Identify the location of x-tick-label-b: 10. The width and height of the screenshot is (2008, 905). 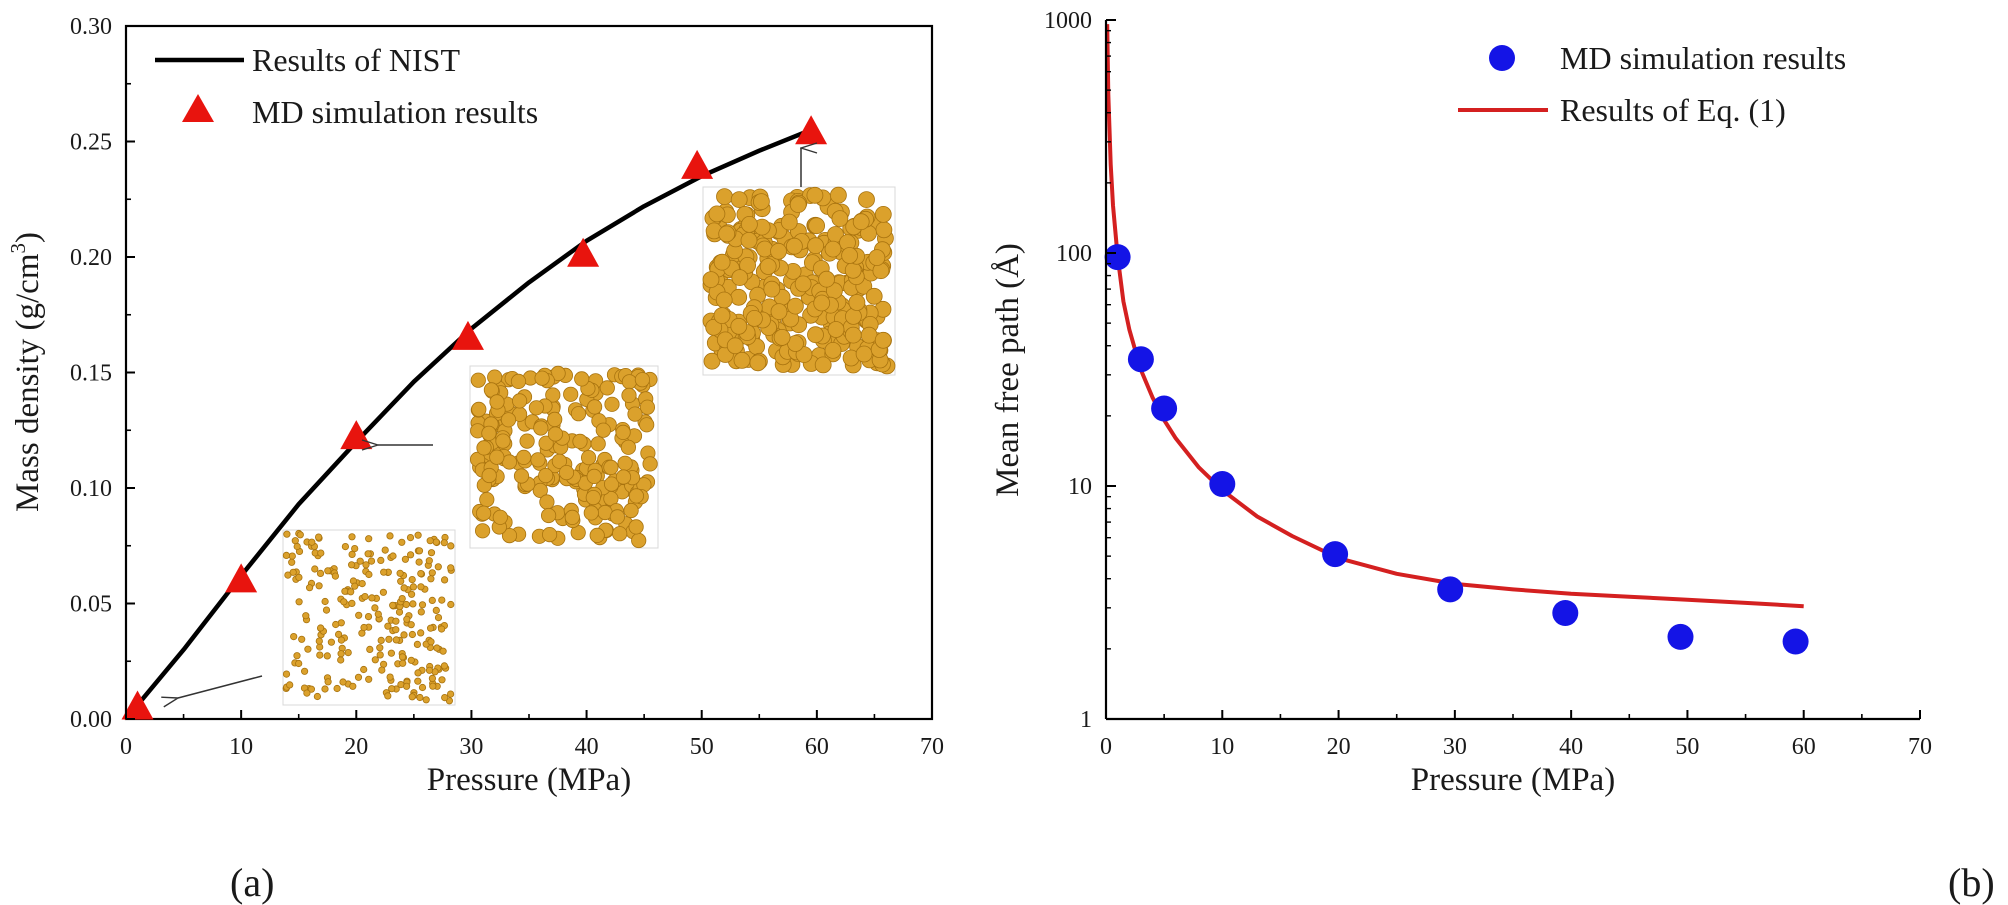
(1222, 747).